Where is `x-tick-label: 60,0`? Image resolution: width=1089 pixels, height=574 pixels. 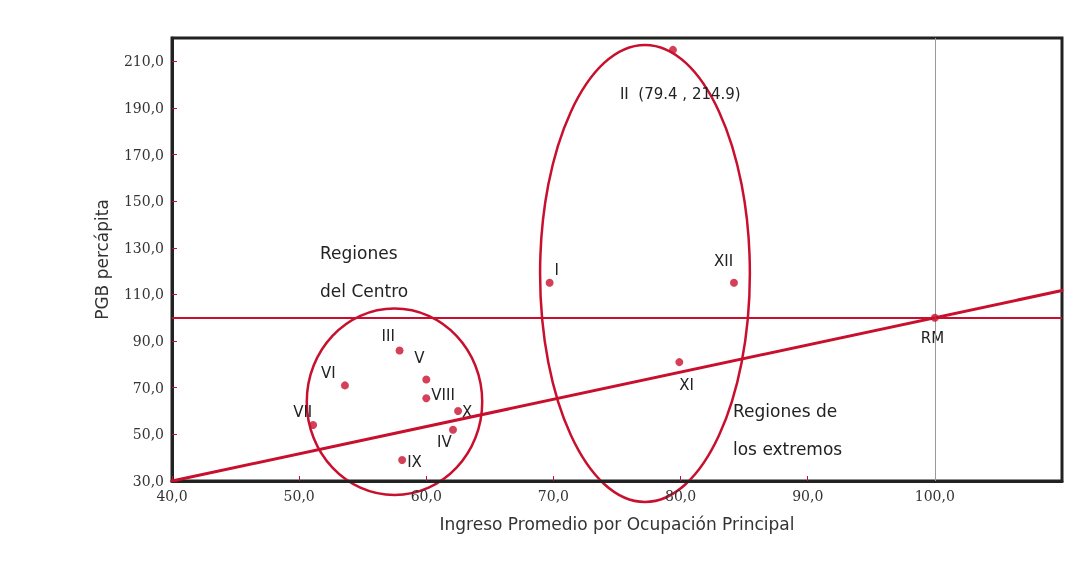
x-tick-label: 60,0 is located at coordinates (426, 496).